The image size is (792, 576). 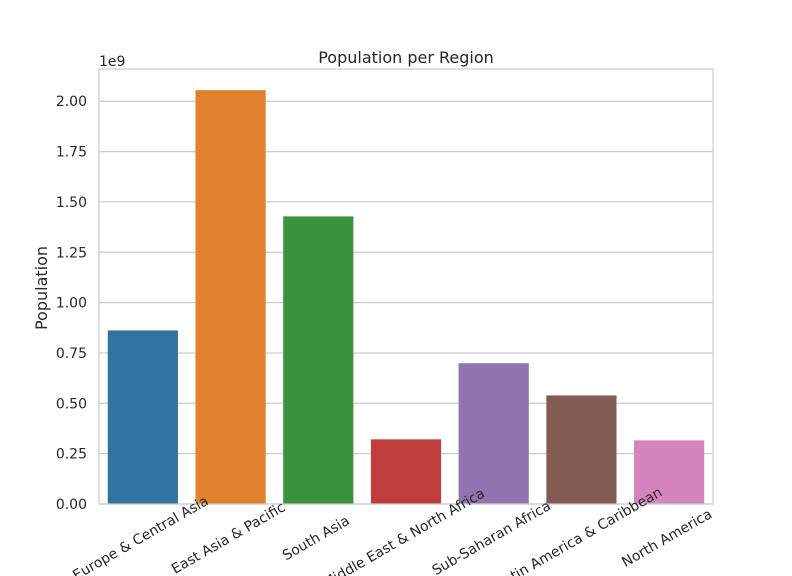 I want to click on y-offset-label: 1e9, so click(x=112, y=62).